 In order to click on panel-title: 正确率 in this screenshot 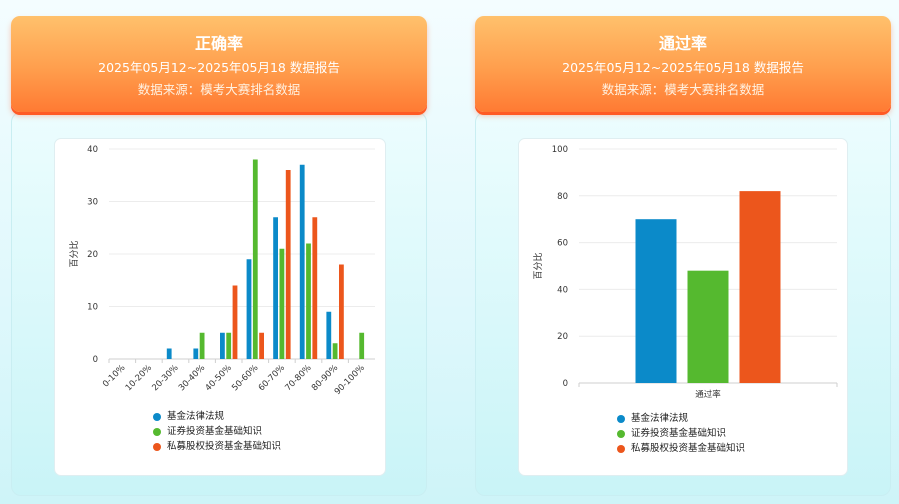, I will do `click(218, 43)`.